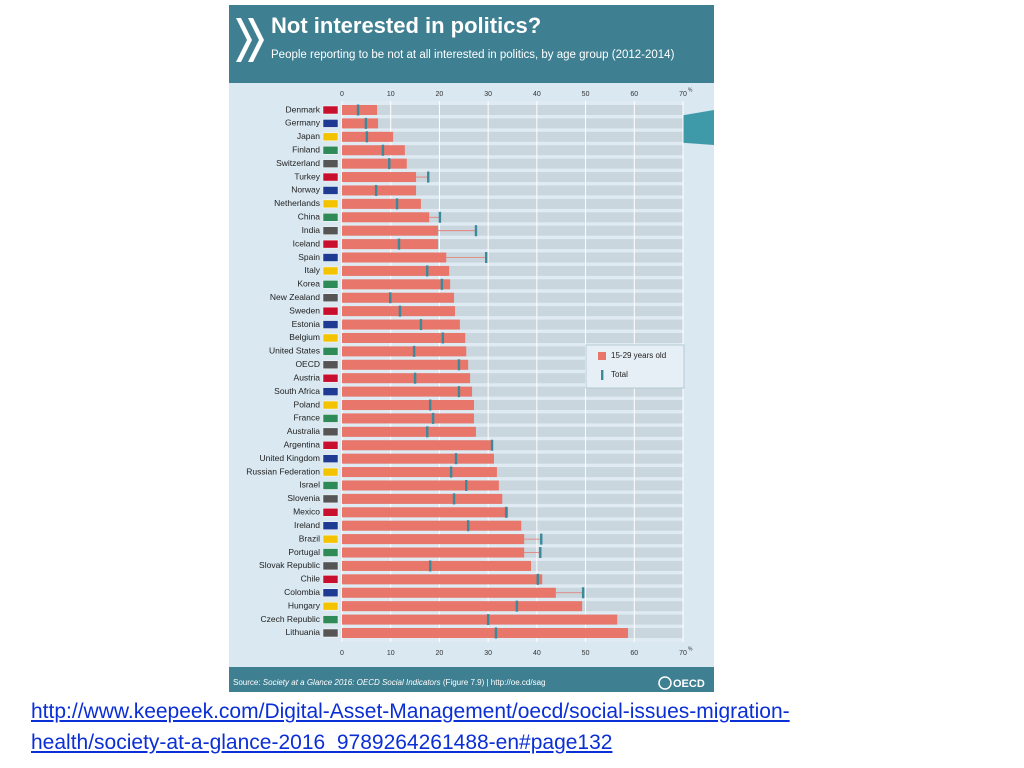 This screenshot has width=1024, height=768. What do you see at coordinates (537, 653) in the screenshot?
I see `x-tick-label: 40` at bounding box center [537, 653].